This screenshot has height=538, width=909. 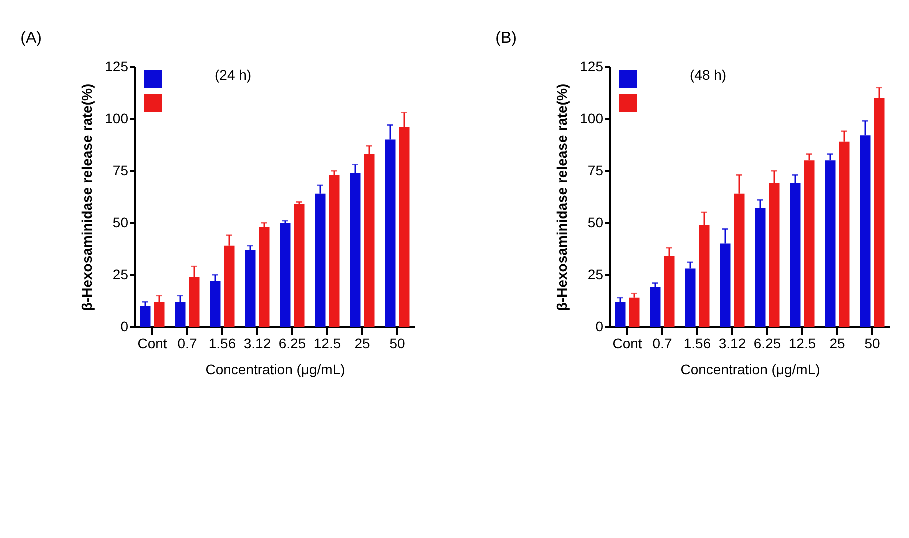 What do you see at coordinates (233, 75) in the screenshot?
I see `annotation: (24 h)` at bounding box center [233, 75].